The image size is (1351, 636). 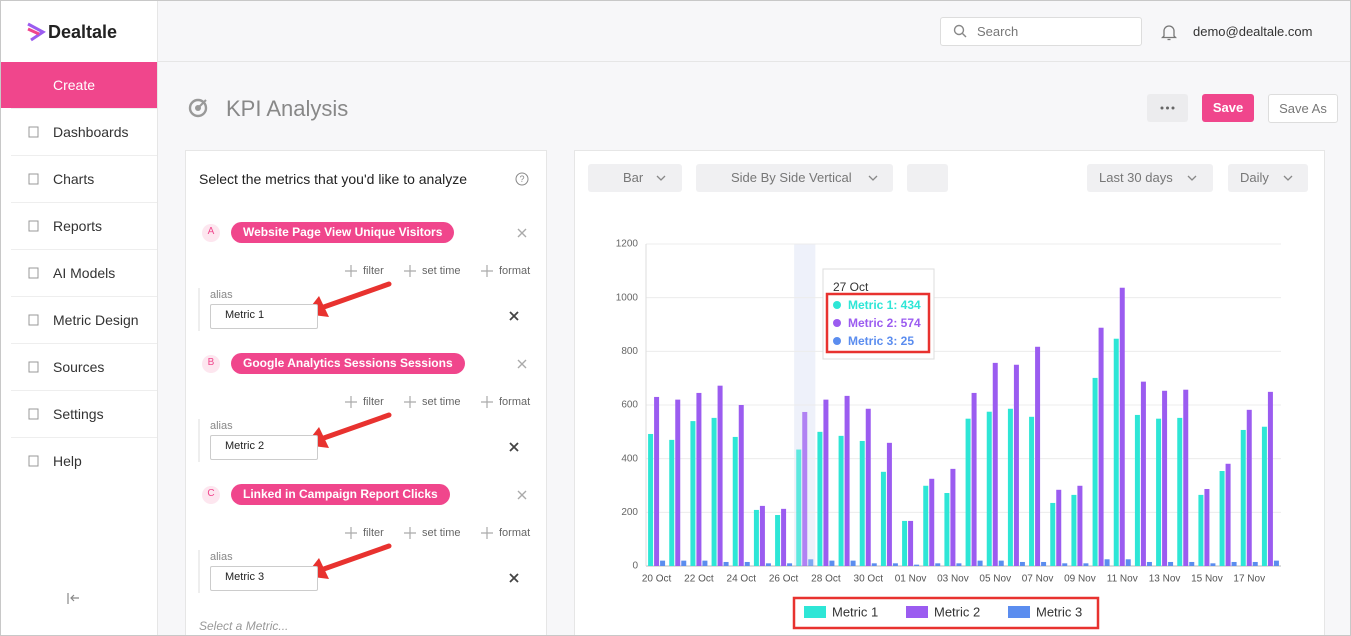 What do you see at coordinates (74, 179) in the screenshot?
I see `nav-item: Charts` at bounding box center [74, 179].